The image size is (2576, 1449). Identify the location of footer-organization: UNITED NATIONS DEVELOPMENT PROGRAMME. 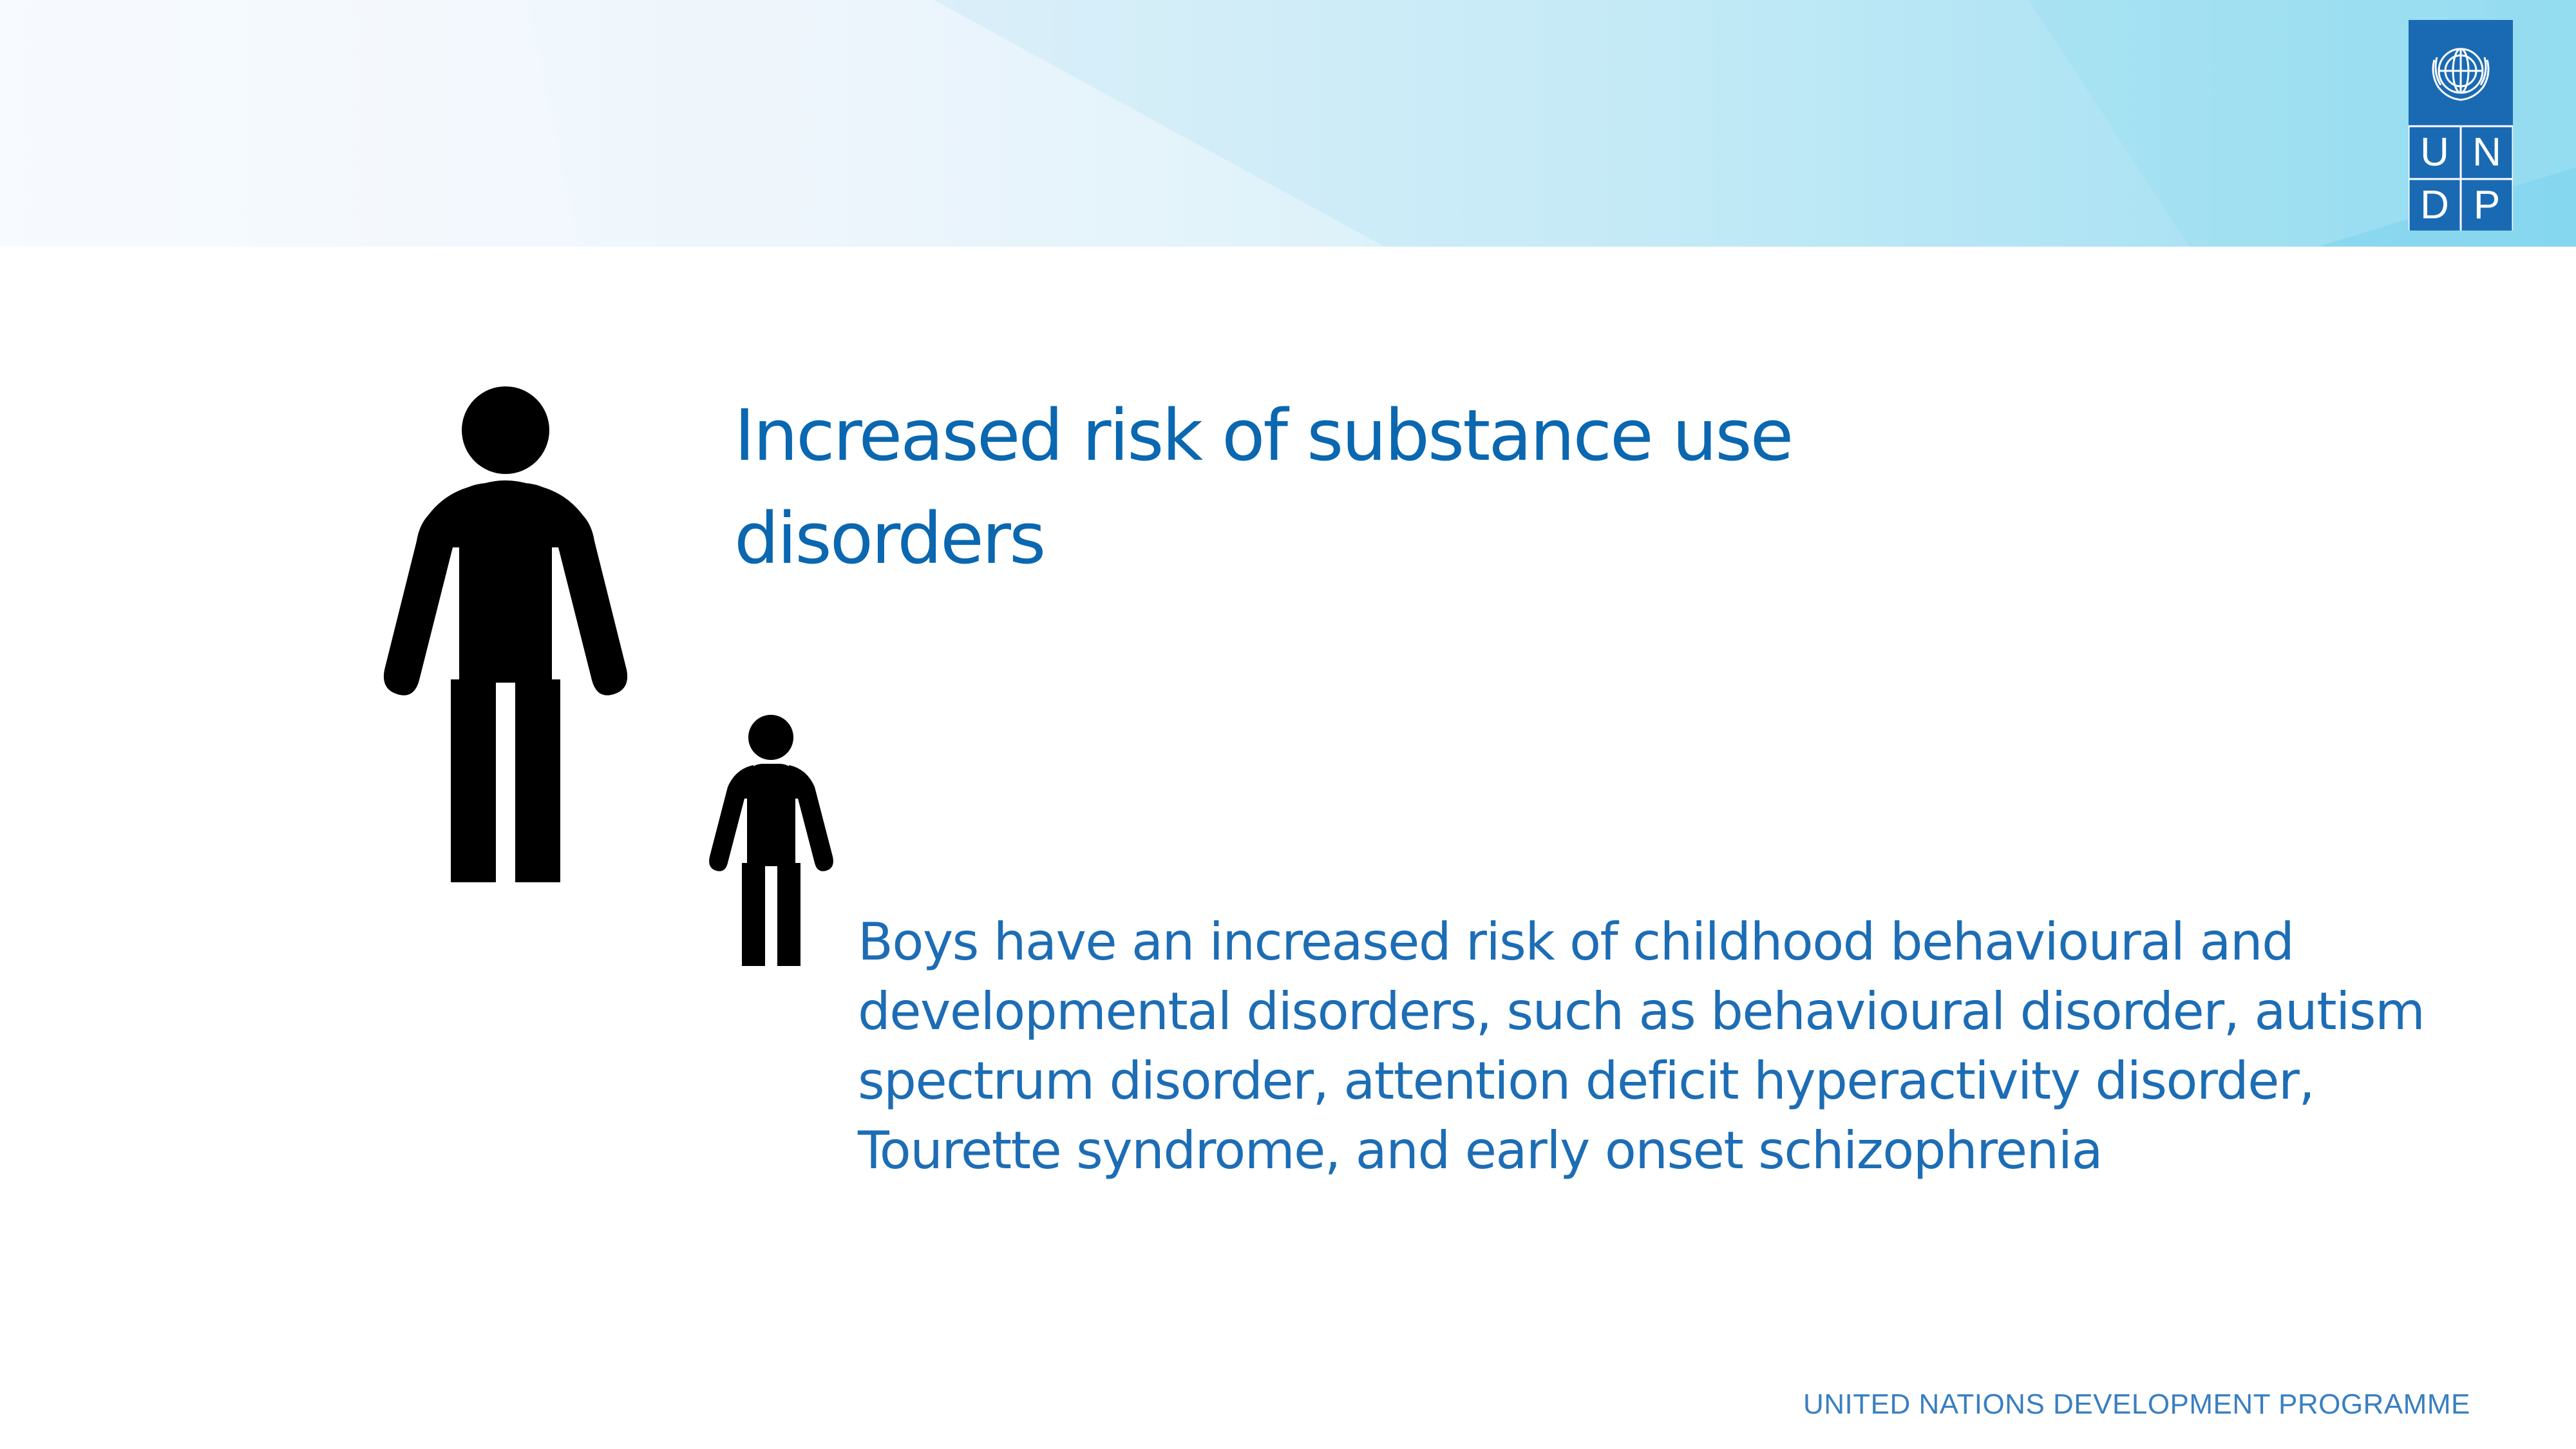
(2135, 1405).